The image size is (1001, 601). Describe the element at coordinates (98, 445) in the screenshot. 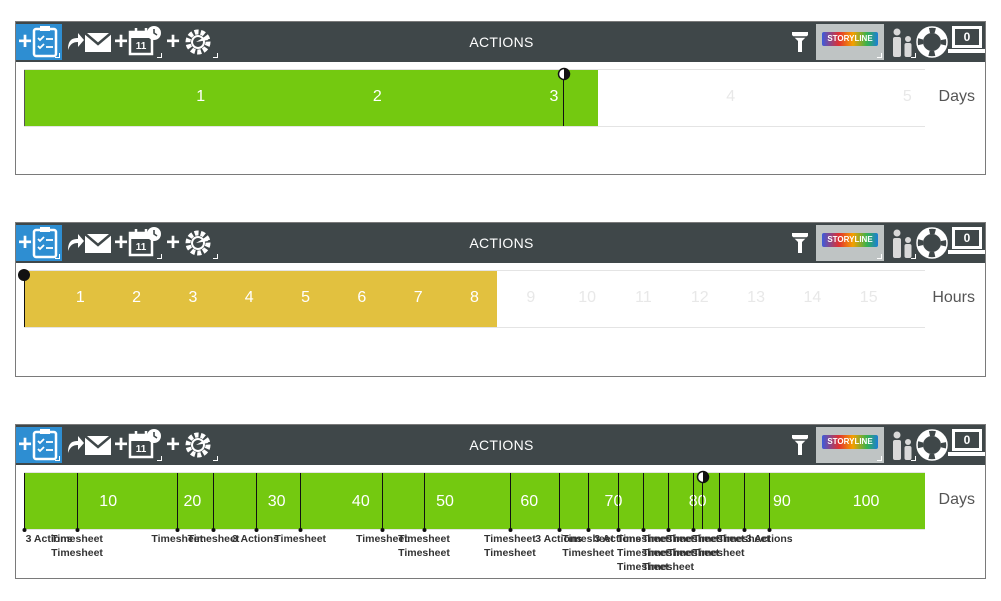

I see `email-icon` at that location.